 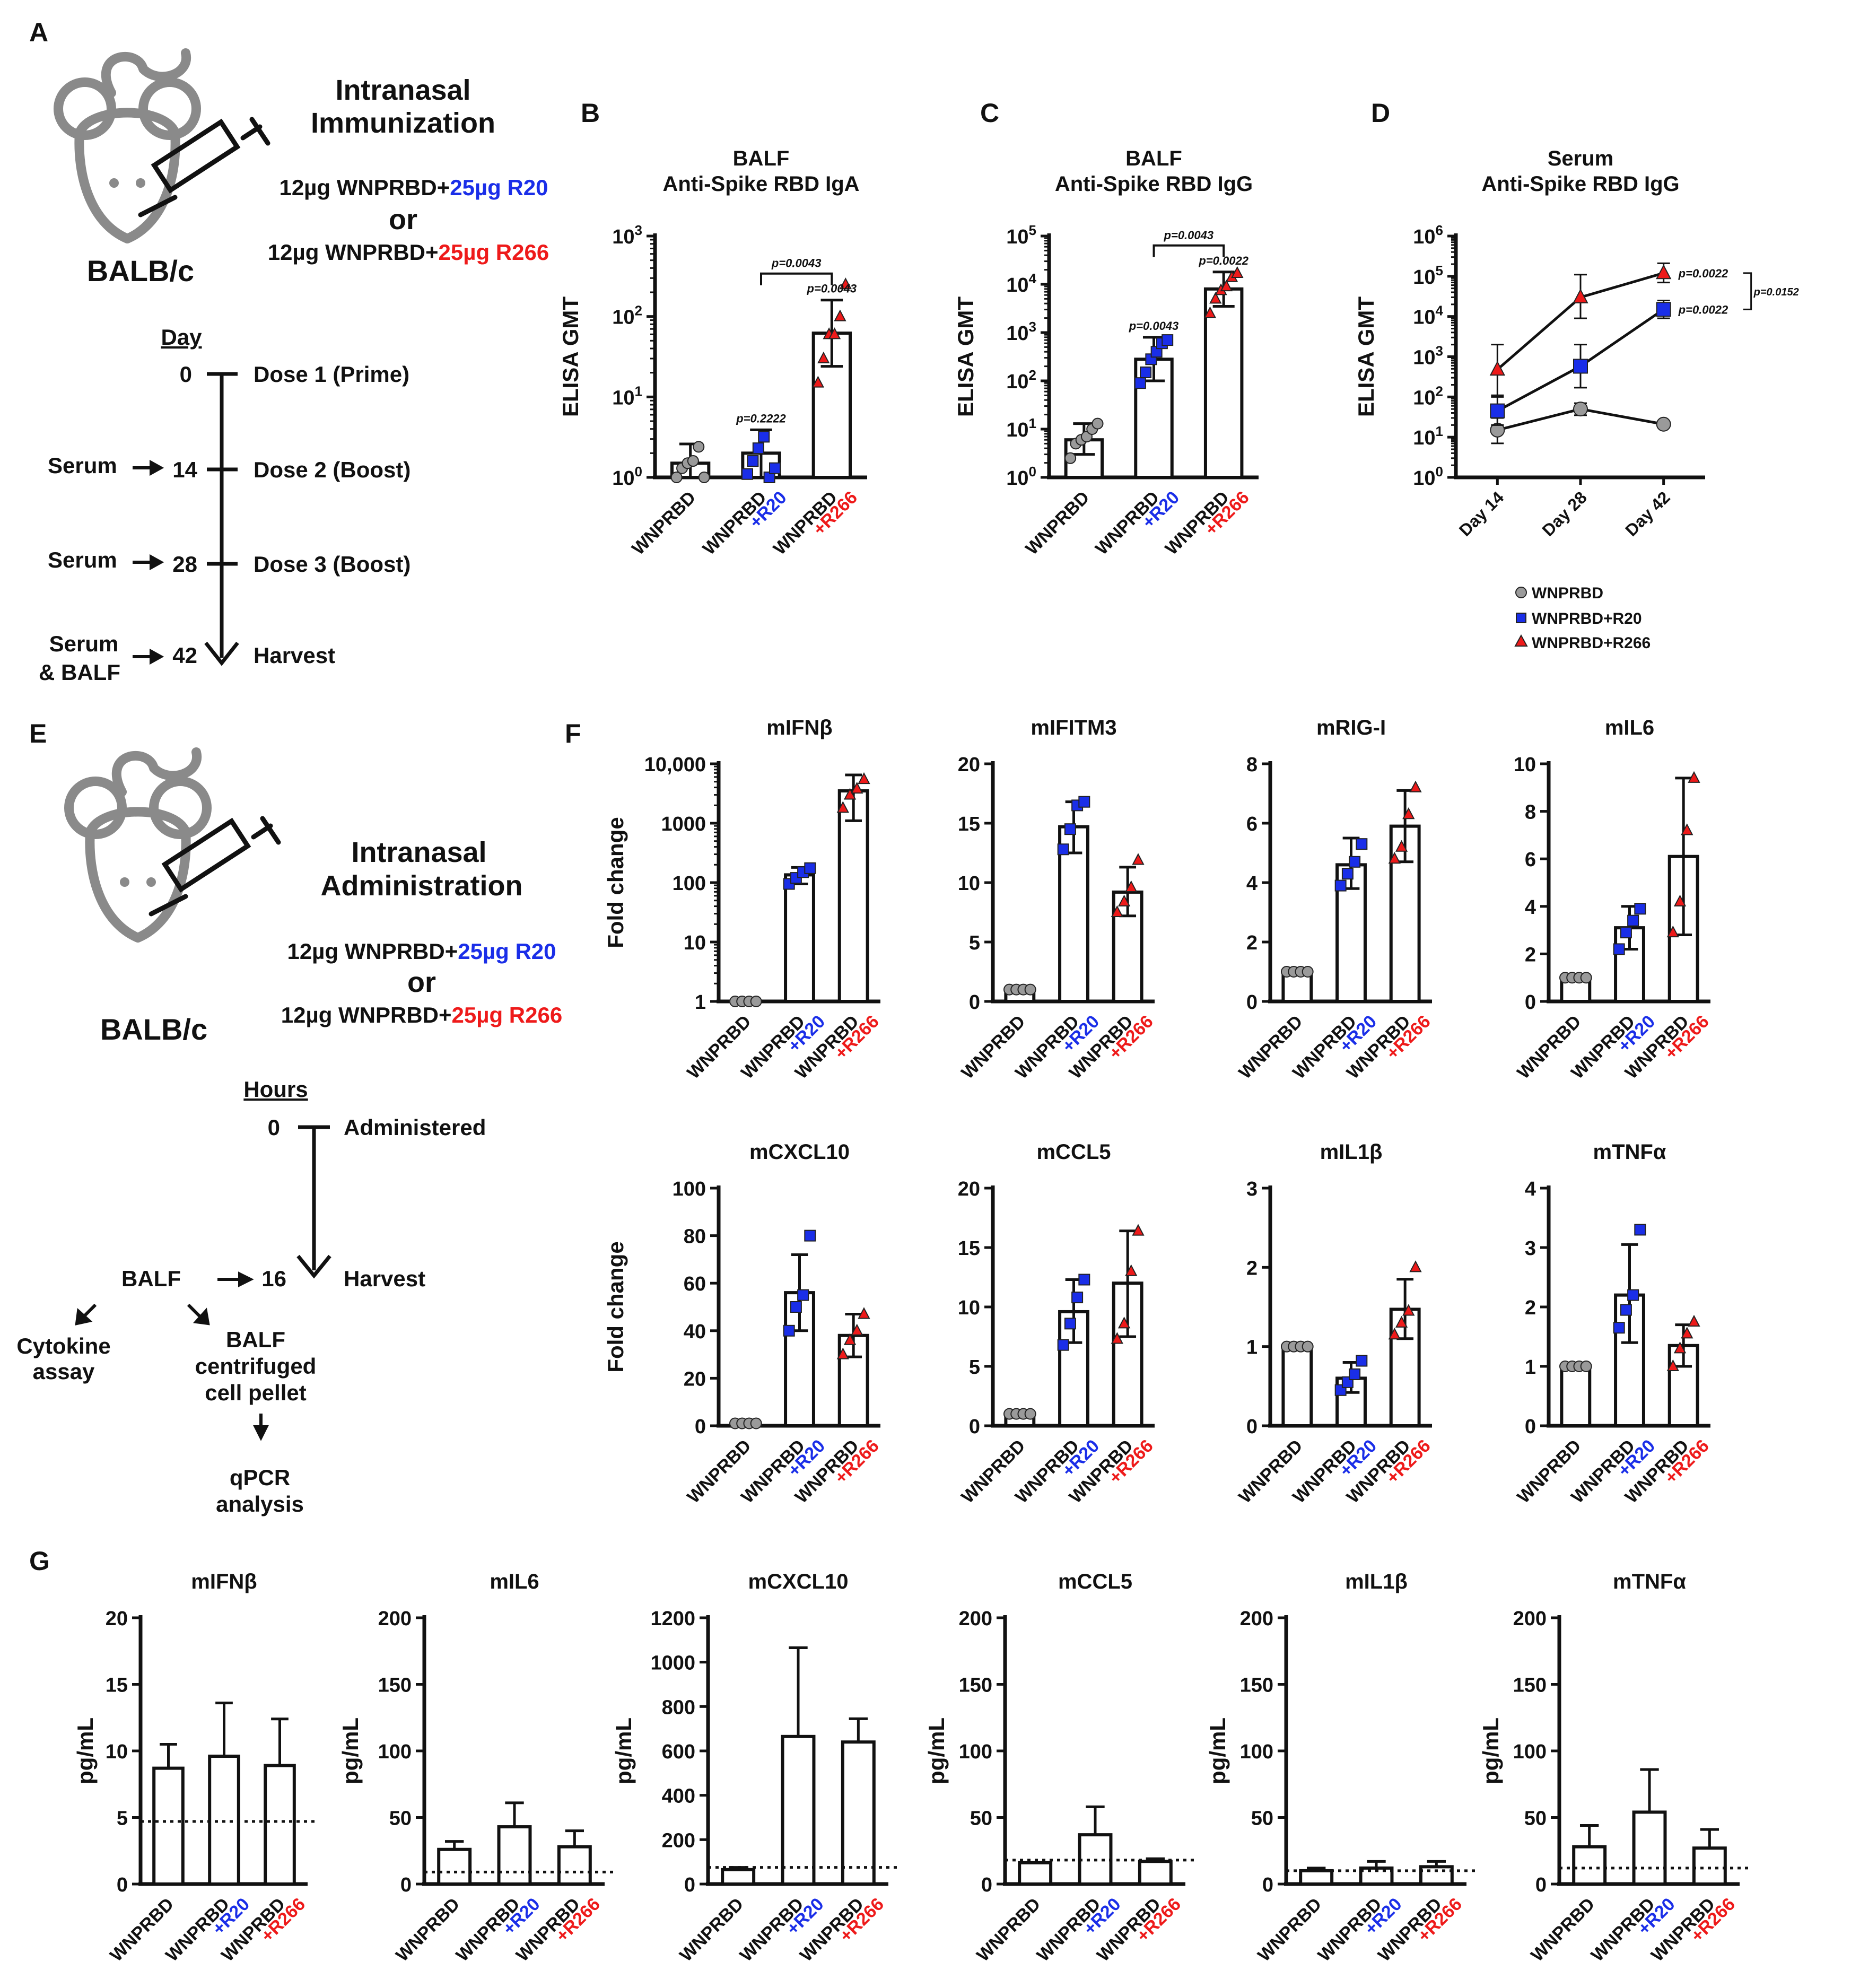 What do you see at coordinates (975, 1619) in the screenshot?
I see `y-tick-label: 200` at bounding box center [975, 1619].